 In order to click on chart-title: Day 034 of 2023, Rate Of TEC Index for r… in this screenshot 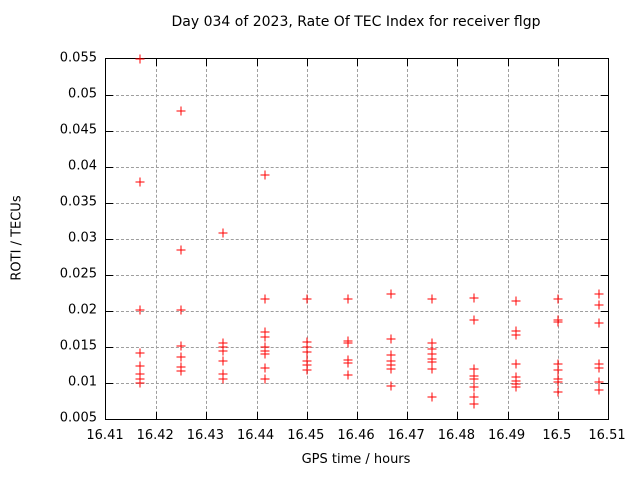, I will do `click(356, 22)`.